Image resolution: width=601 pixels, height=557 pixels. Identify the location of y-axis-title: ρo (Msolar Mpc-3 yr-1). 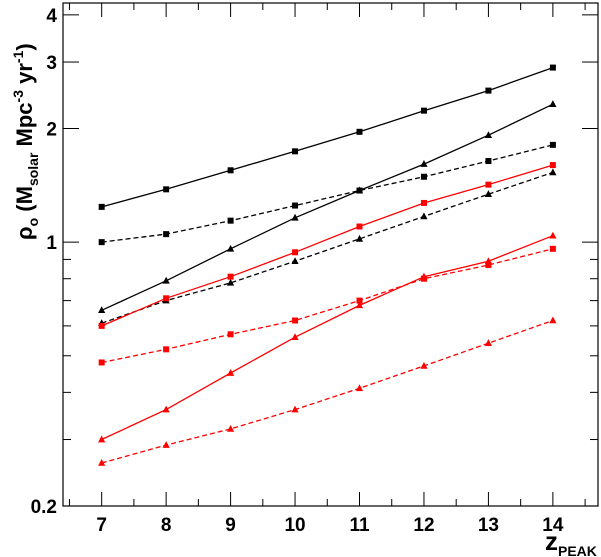
(25, 141).